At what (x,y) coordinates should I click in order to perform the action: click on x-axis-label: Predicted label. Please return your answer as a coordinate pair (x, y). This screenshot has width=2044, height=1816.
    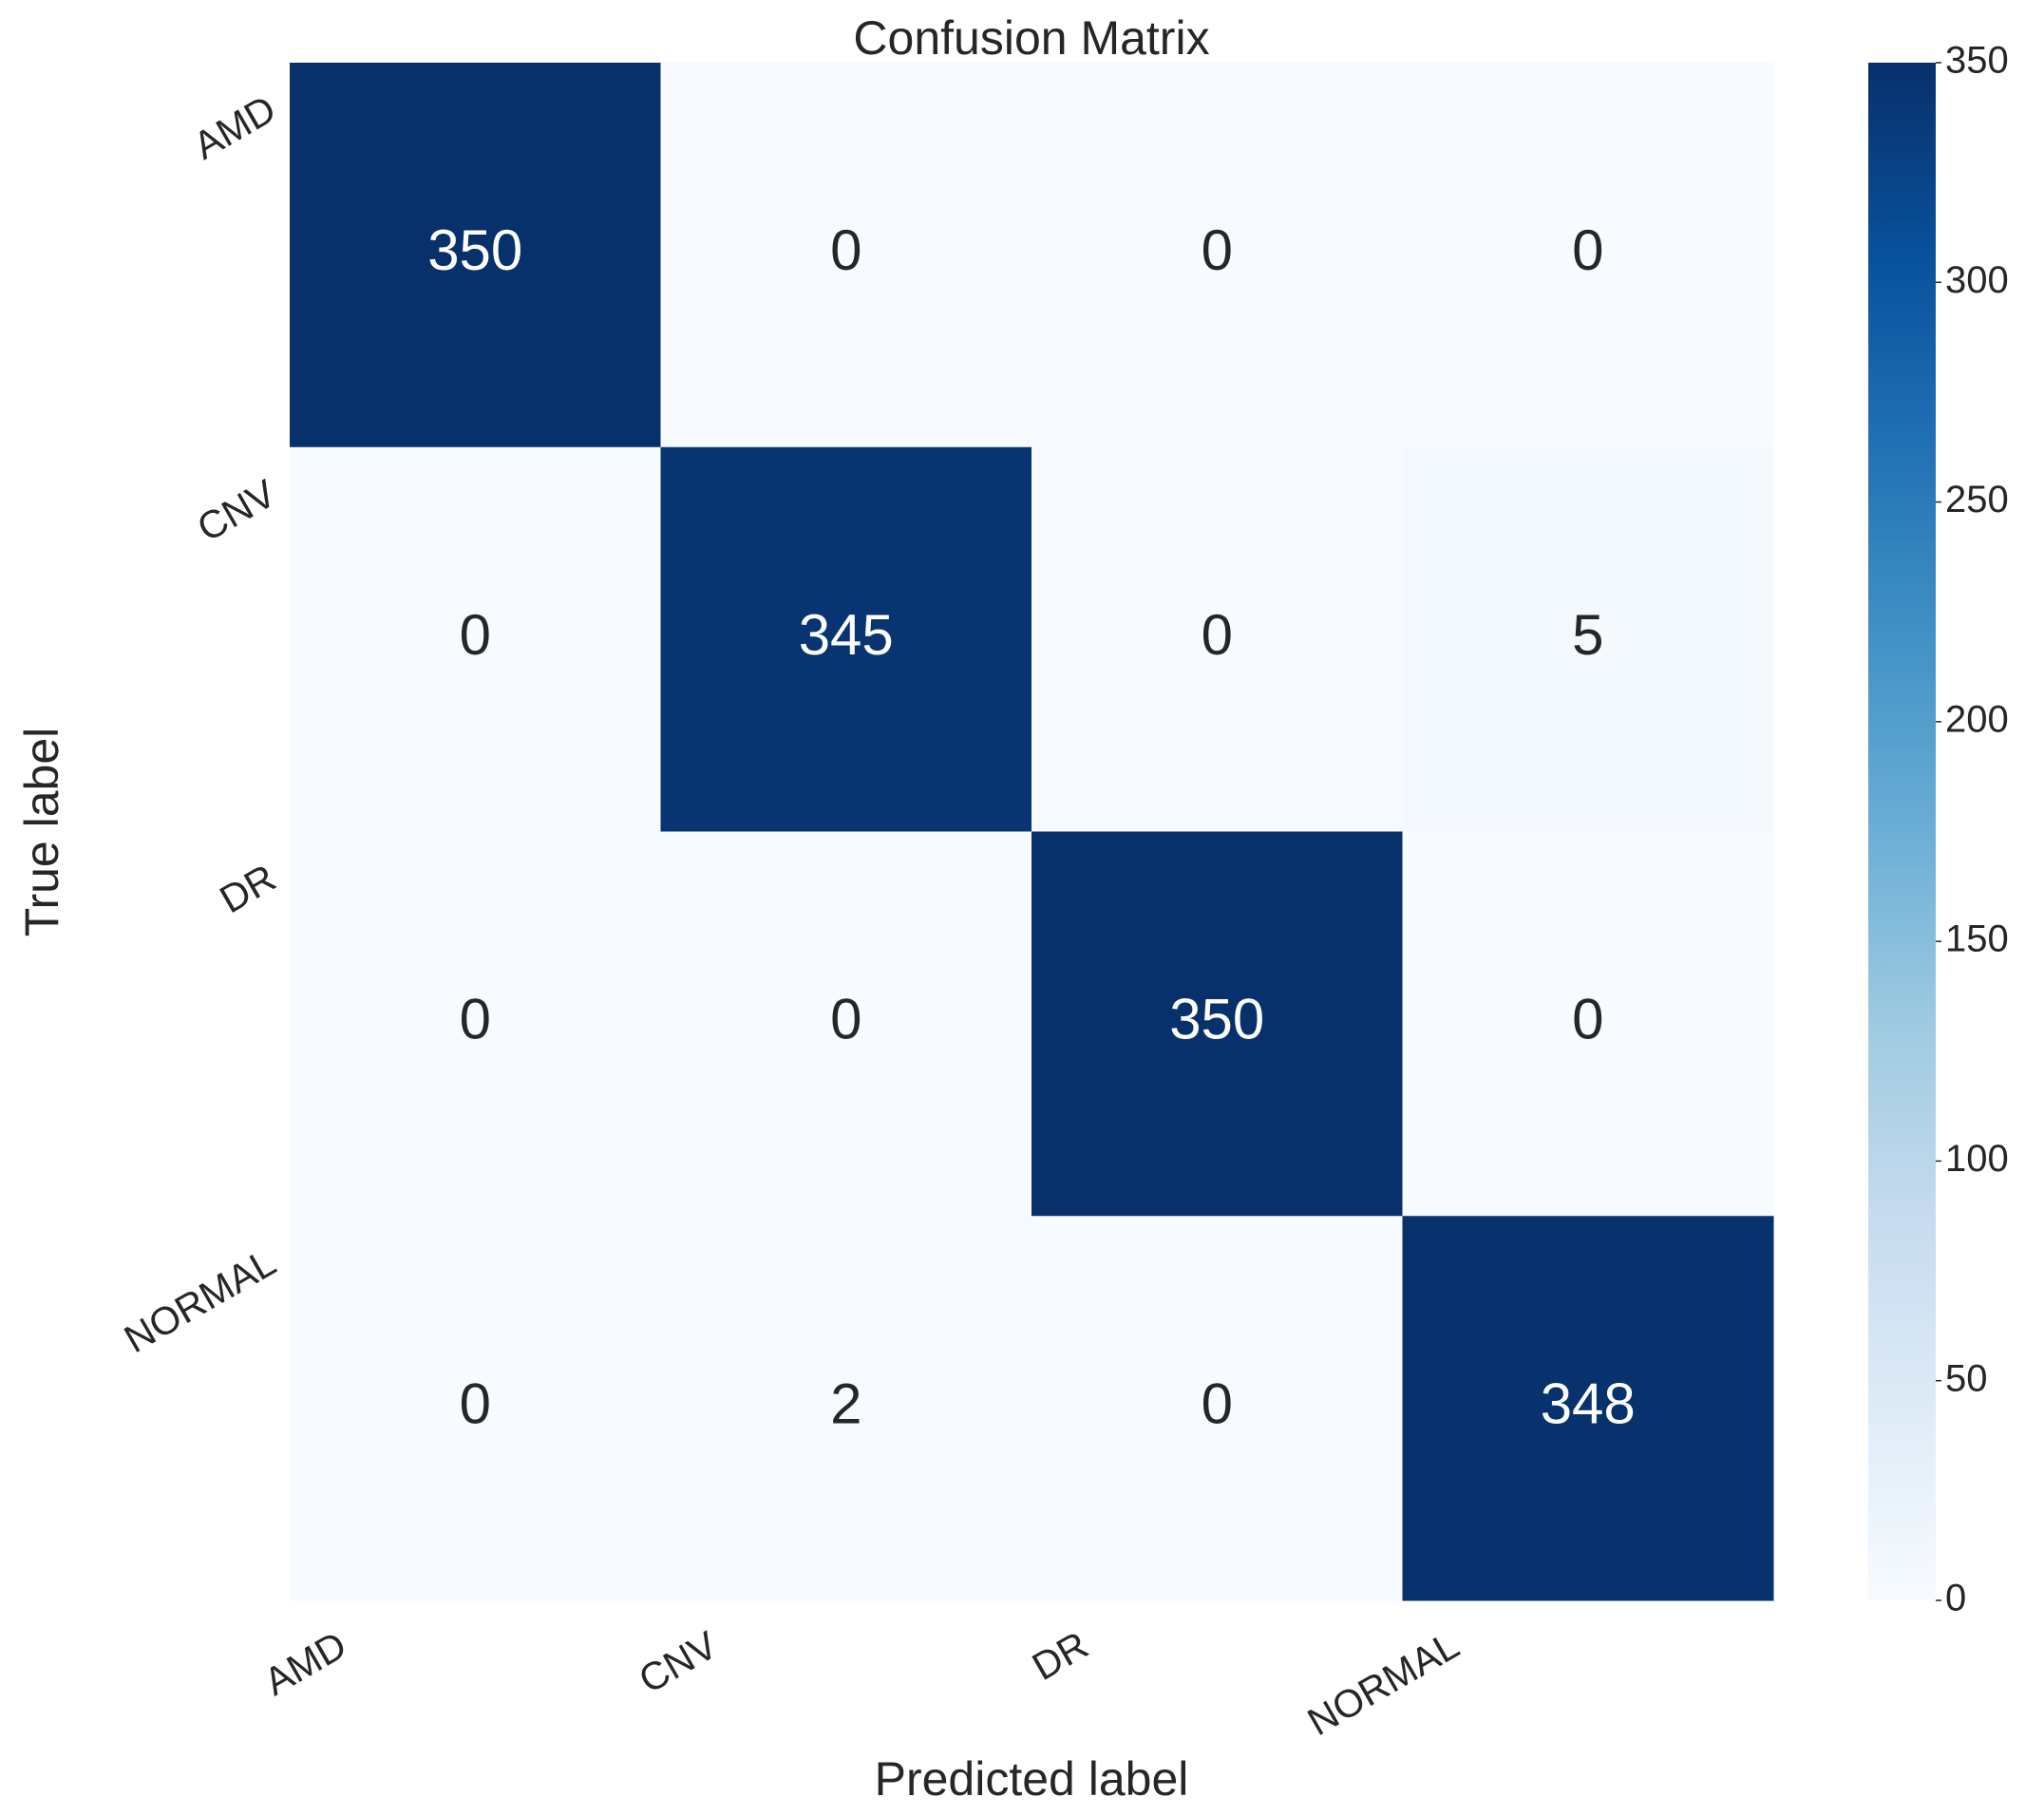
    Looking at the image, I should click on (1032, 1779).